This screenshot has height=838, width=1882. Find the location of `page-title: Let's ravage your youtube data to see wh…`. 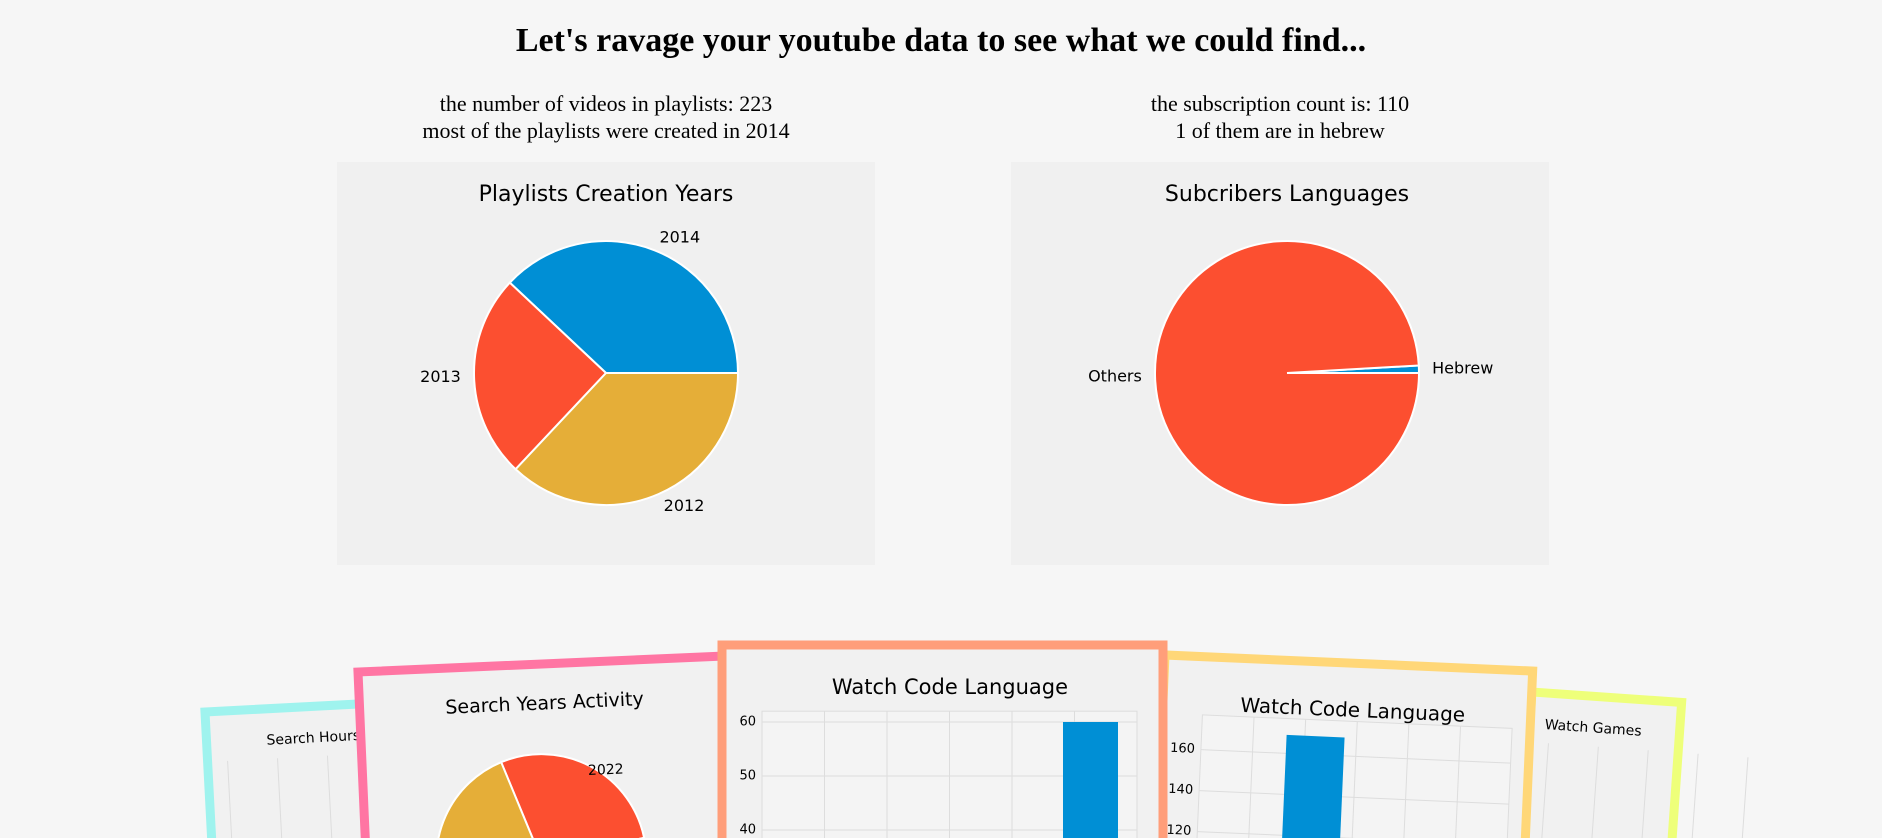

page-title: Let's ravage your youtube data to see wh… is located at coordinates (941, 40).